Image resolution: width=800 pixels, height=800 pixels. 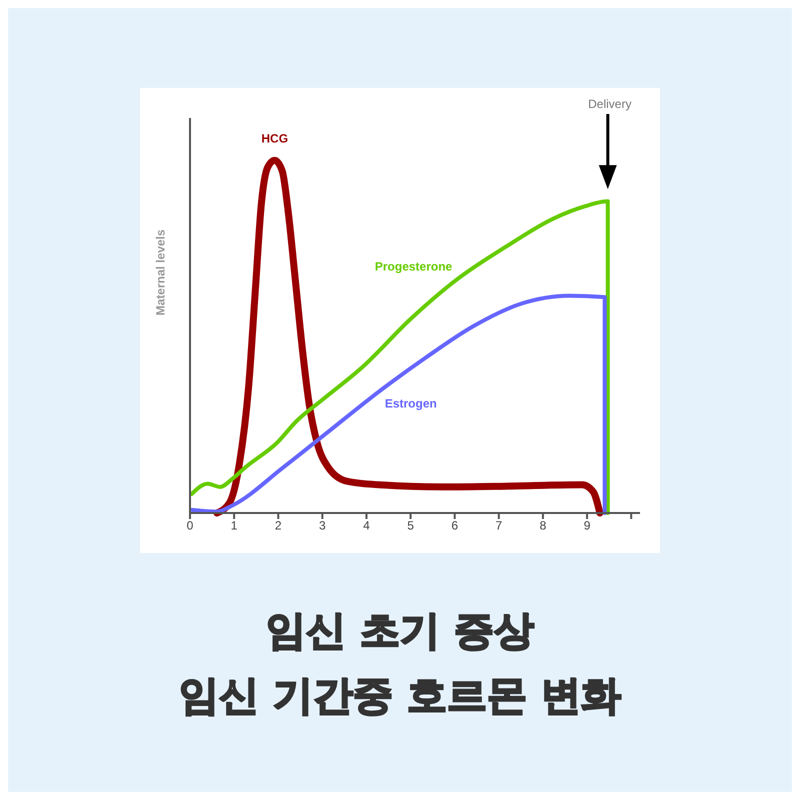 I want to click on text: 임신 초기 증상, so click(x=400, y=631).